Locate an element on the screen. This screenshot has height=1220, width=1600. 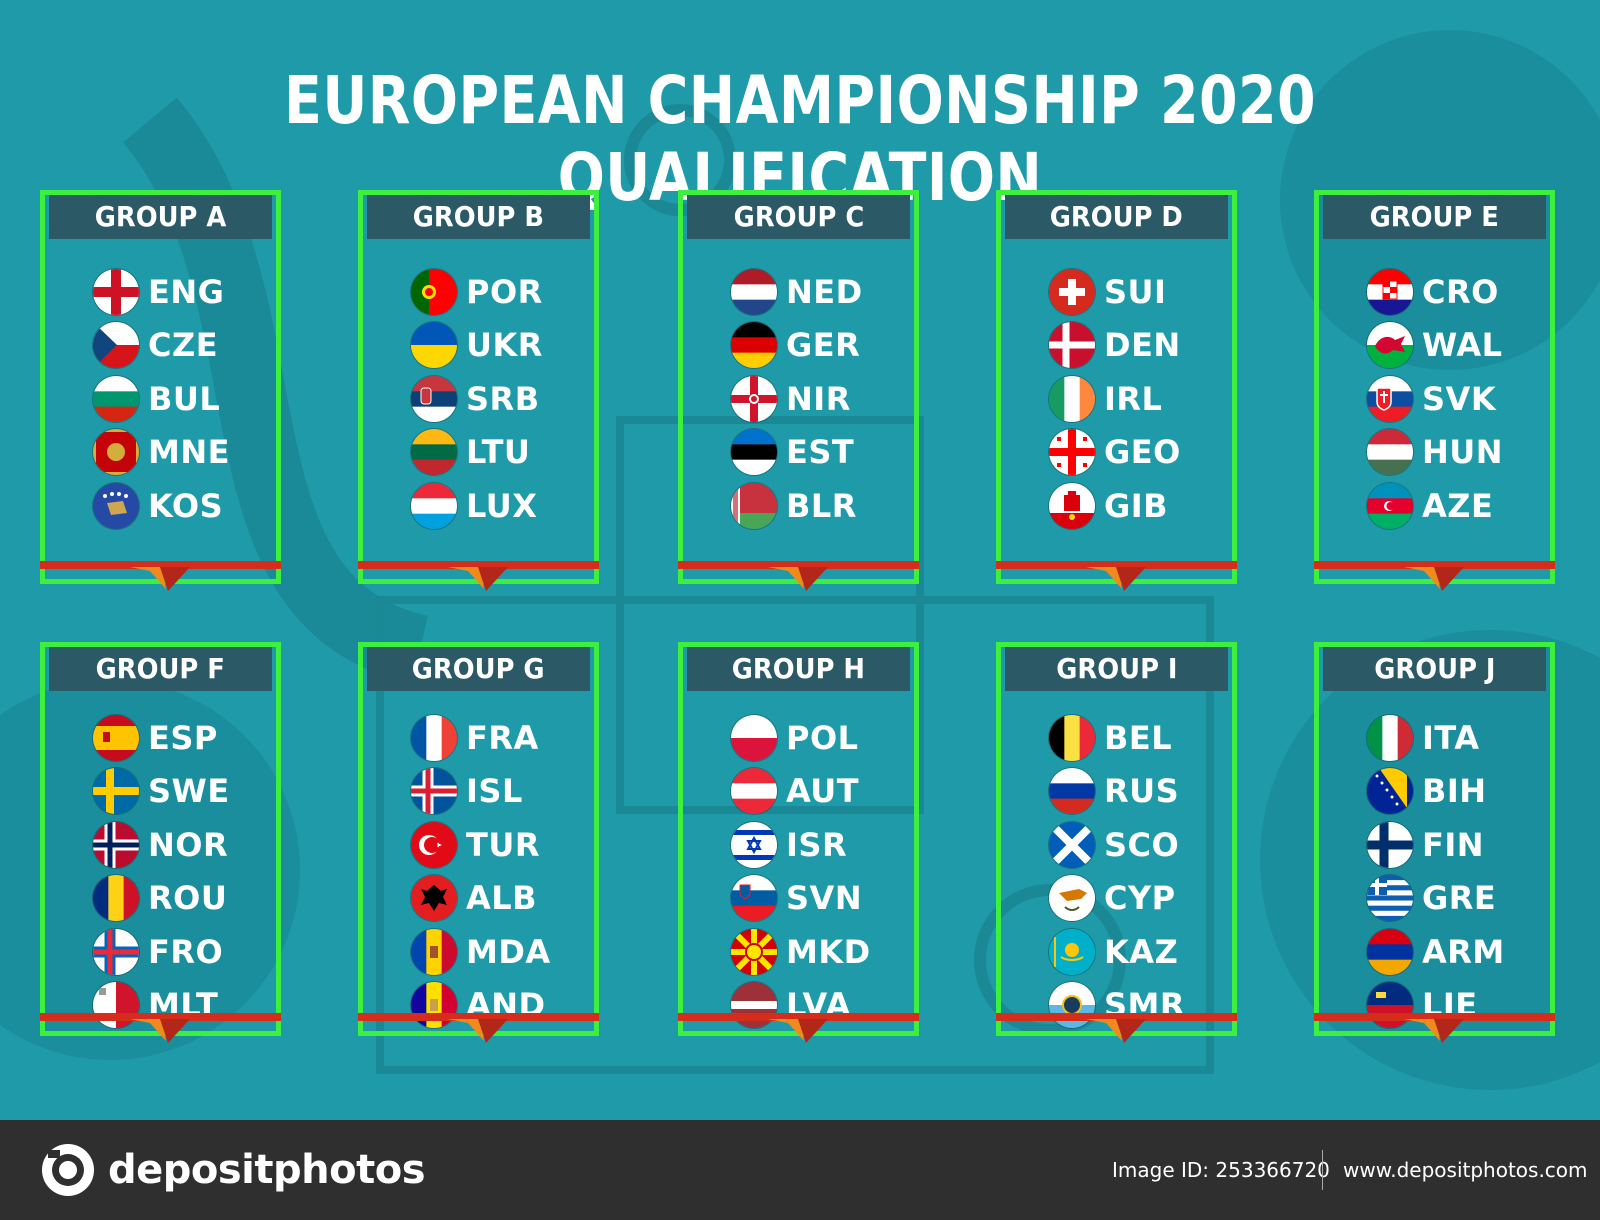
team-list: POR UKR SRB LTU LUX is located at coordinates (478, 386).